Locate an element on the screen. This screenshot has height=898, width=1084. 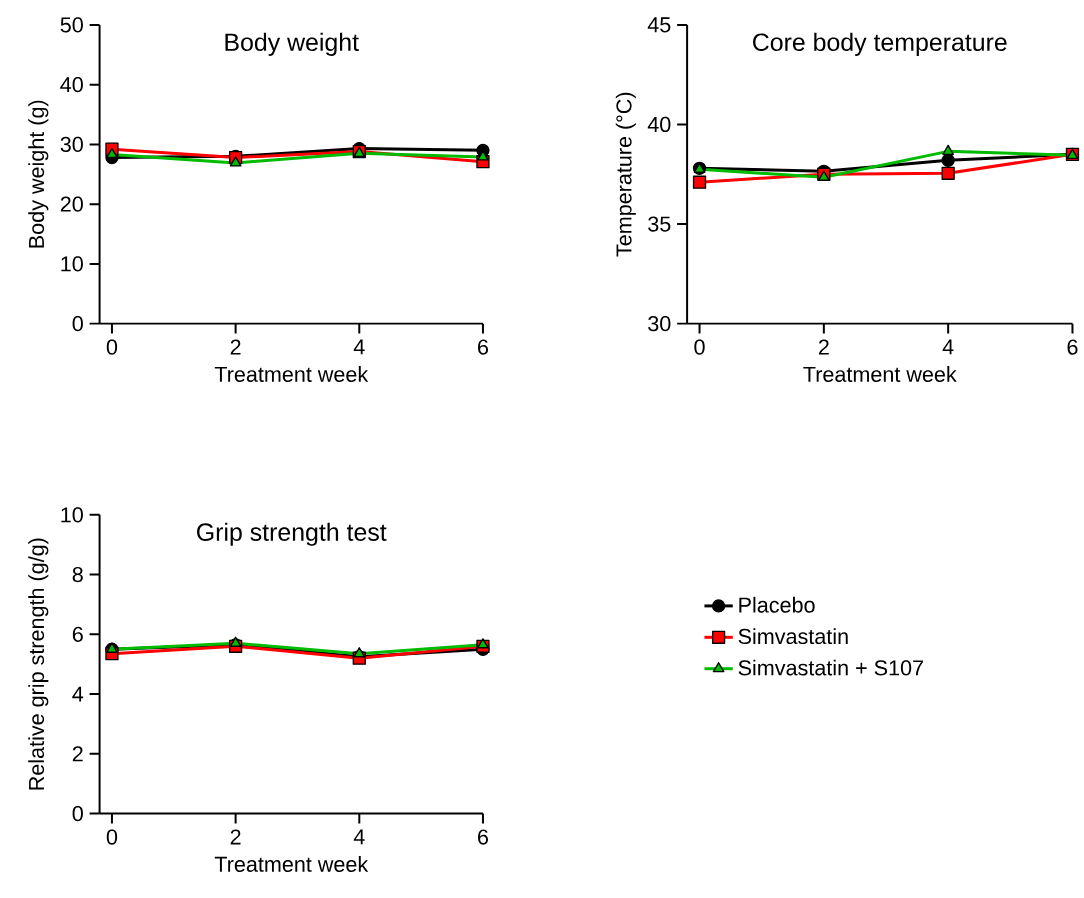
chart-title: Core body temperature is located at coordinates (880, 44).